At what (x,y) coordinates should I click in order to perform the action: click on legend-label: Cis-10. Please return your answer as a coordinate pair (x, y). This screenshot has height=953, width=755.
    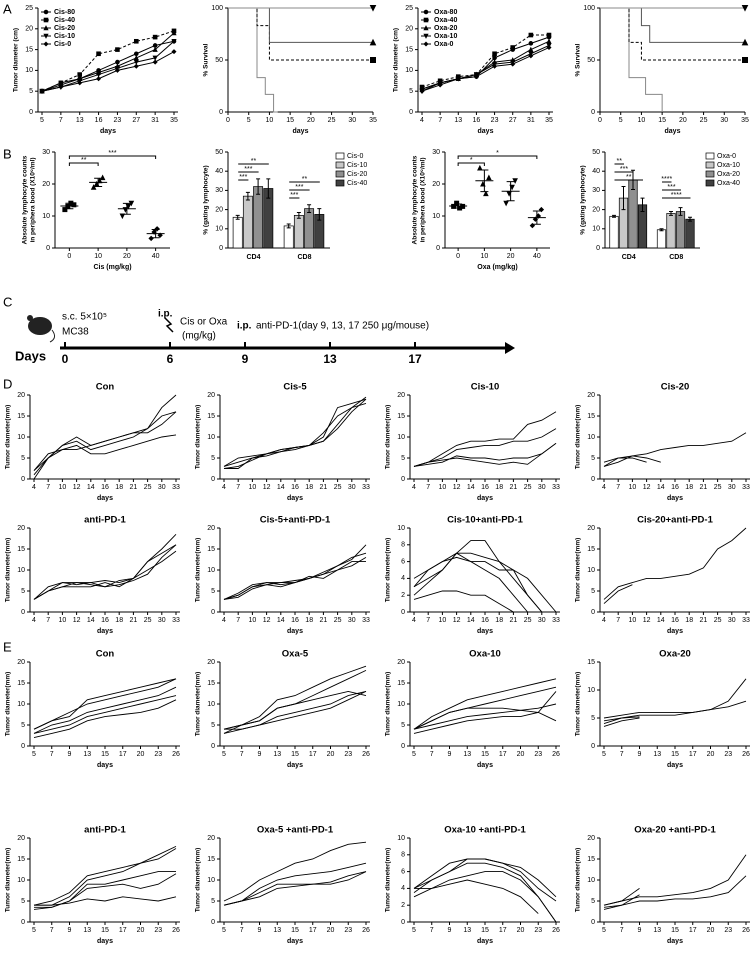
    Looking at the image, I should click on (357, 165).